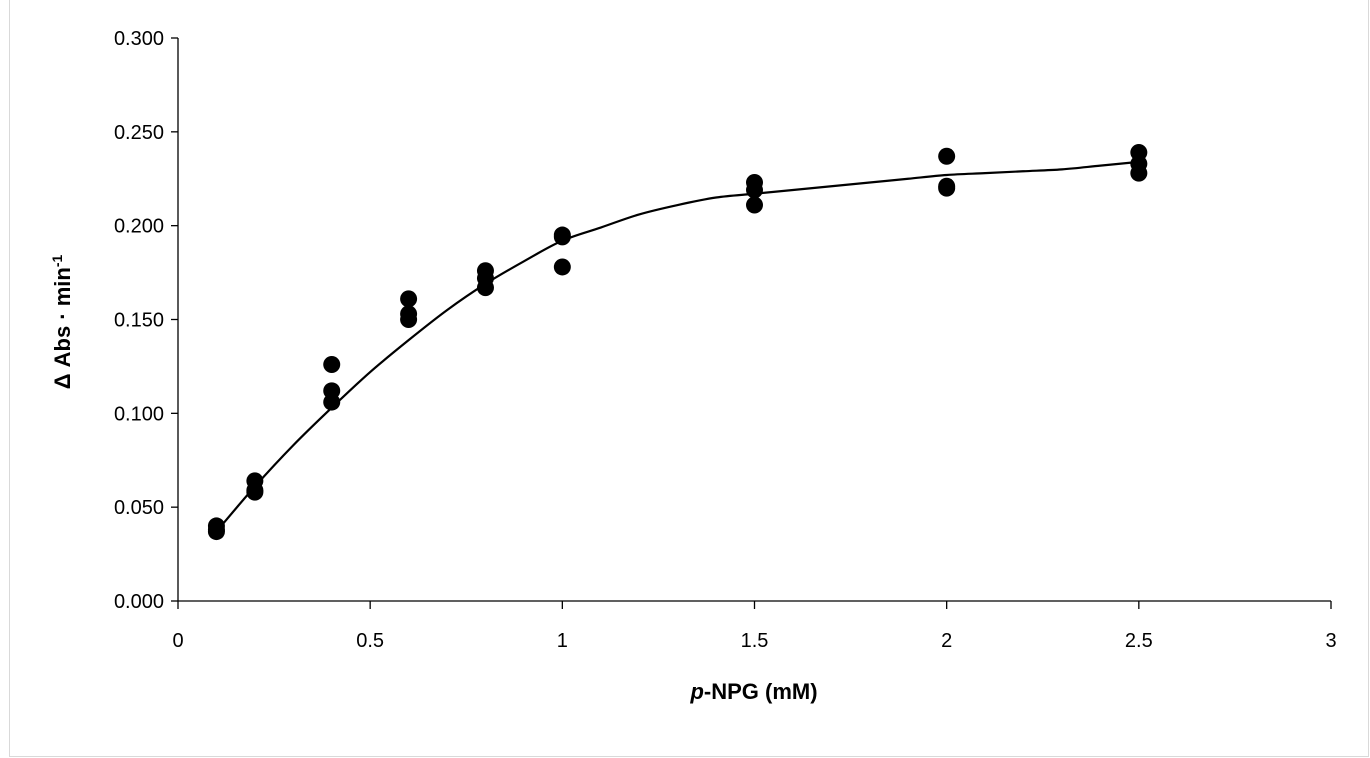 Image resolution: width=1370 pixels, height=758 pixels. Describe the element at coordinates (139, 39) in the screenshot. I see `y-tick-label: 0.300` at that location.